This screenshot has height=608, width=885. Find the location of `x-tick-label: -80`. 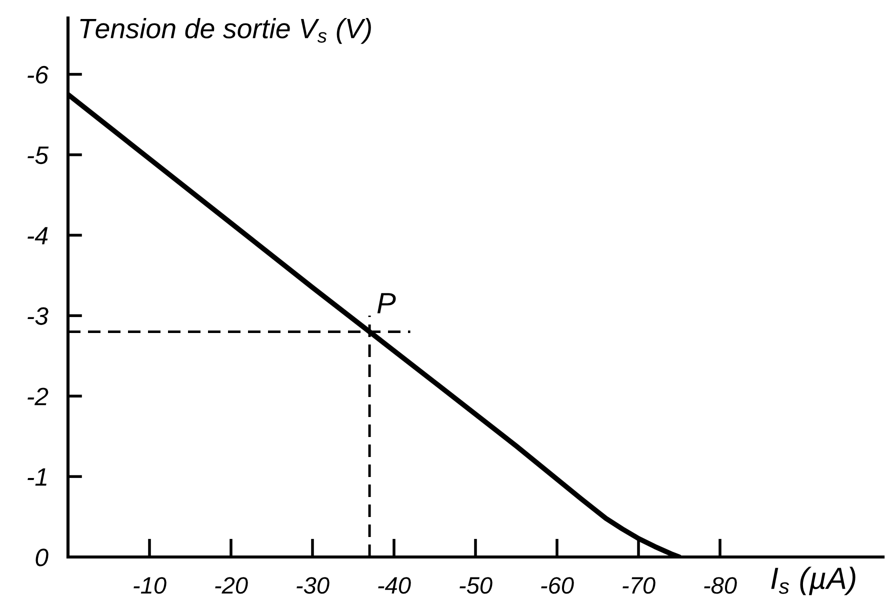

x-tick-label: -80 is located at coordinates (720, 585).